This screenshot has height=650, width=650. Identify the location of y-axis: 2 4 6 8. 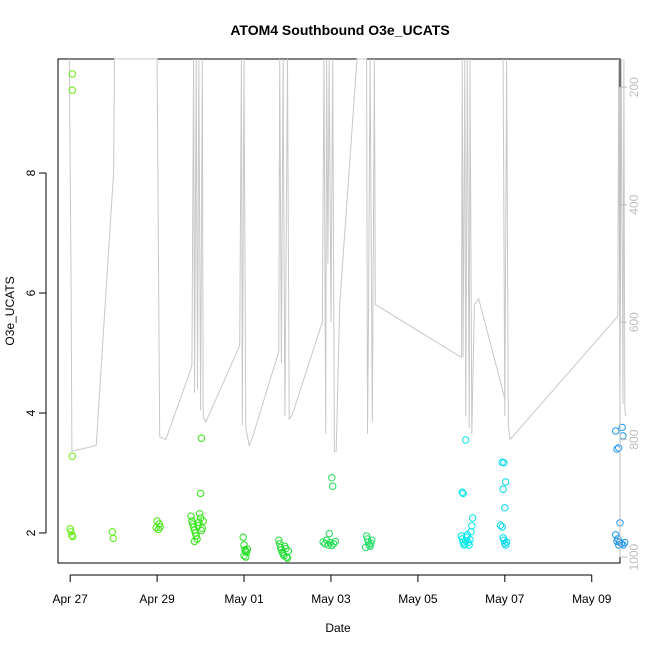
(35, 352).